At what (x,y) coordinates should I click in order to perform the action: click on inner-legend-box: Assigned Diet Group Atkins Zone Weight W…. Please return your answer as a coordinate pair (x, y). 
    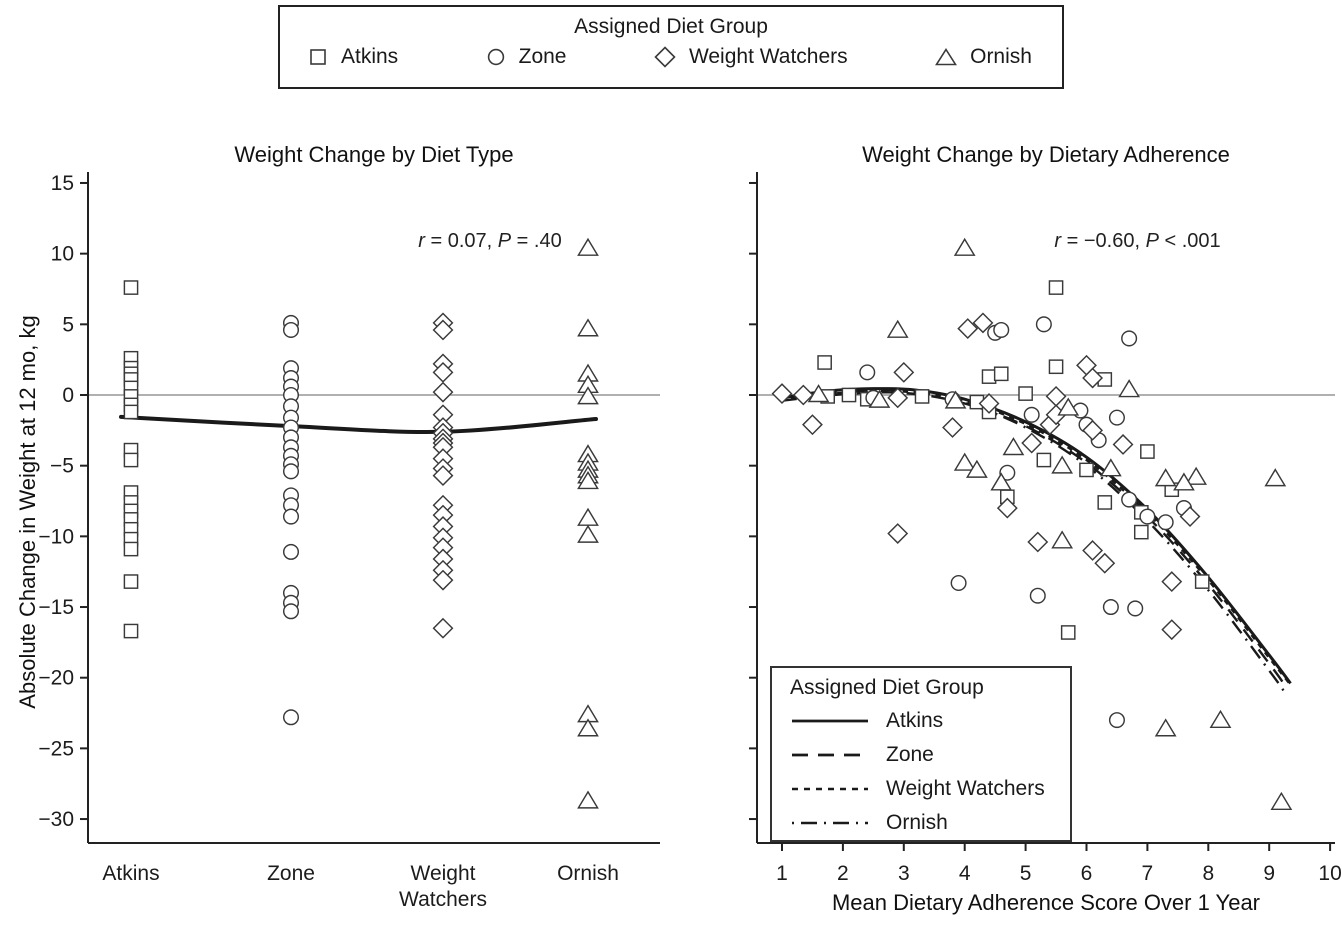
    Looking at the image, I should click on (921, 754).